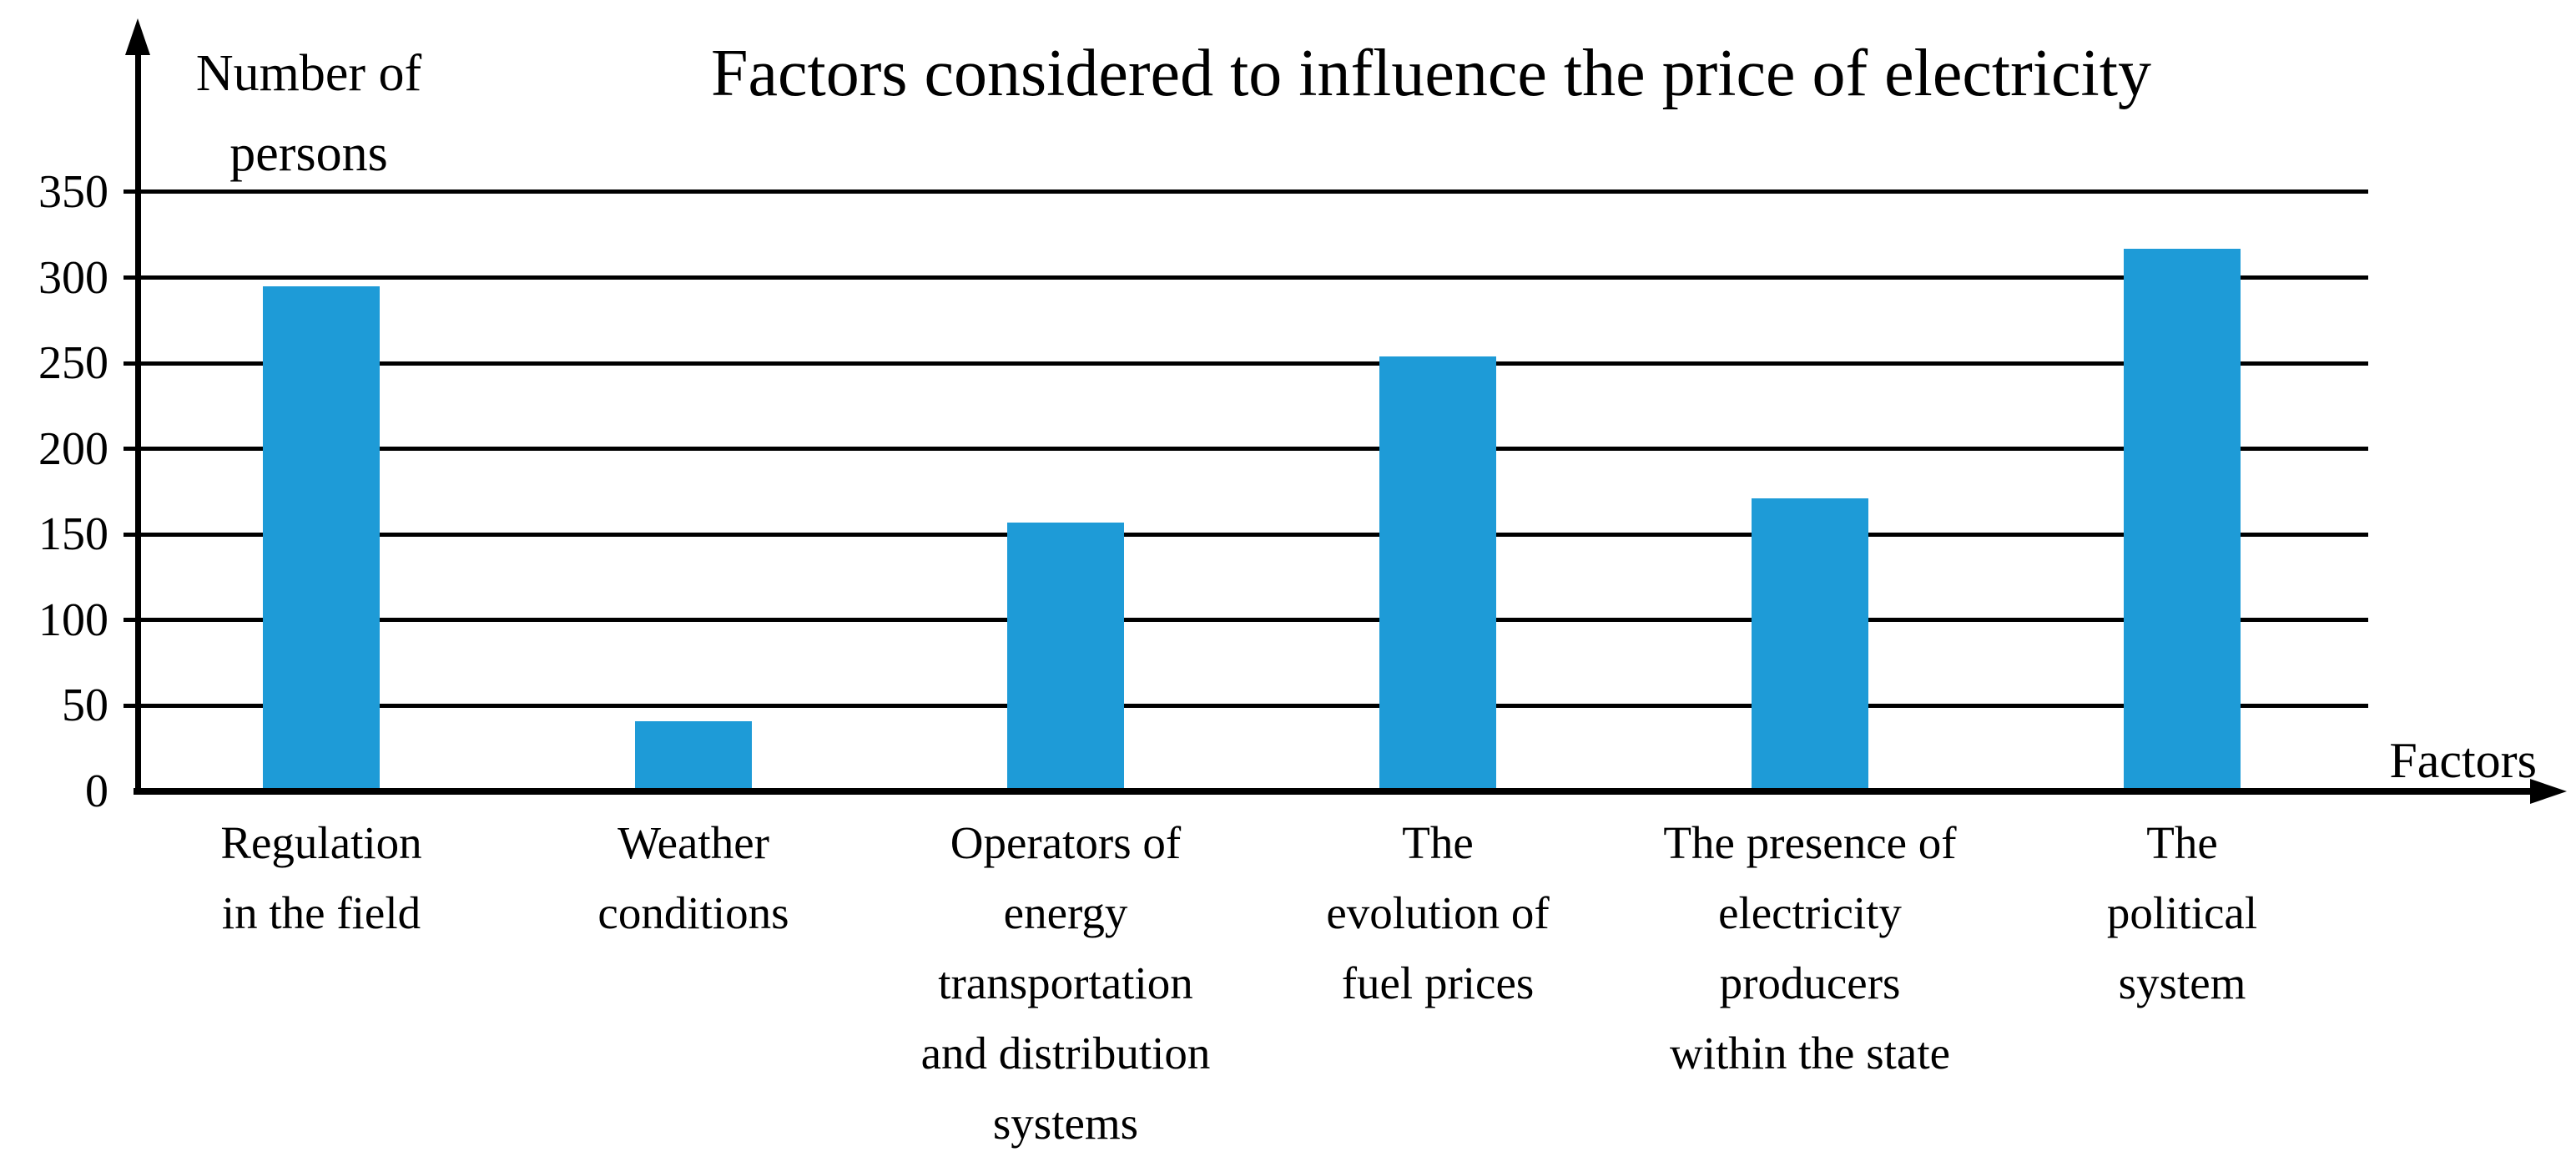 This screenshot has height=1162, width=2576. Describe the element at coordinates (73, 278) in the screenshot. I see `y-tick-label-300: 300` at that location.